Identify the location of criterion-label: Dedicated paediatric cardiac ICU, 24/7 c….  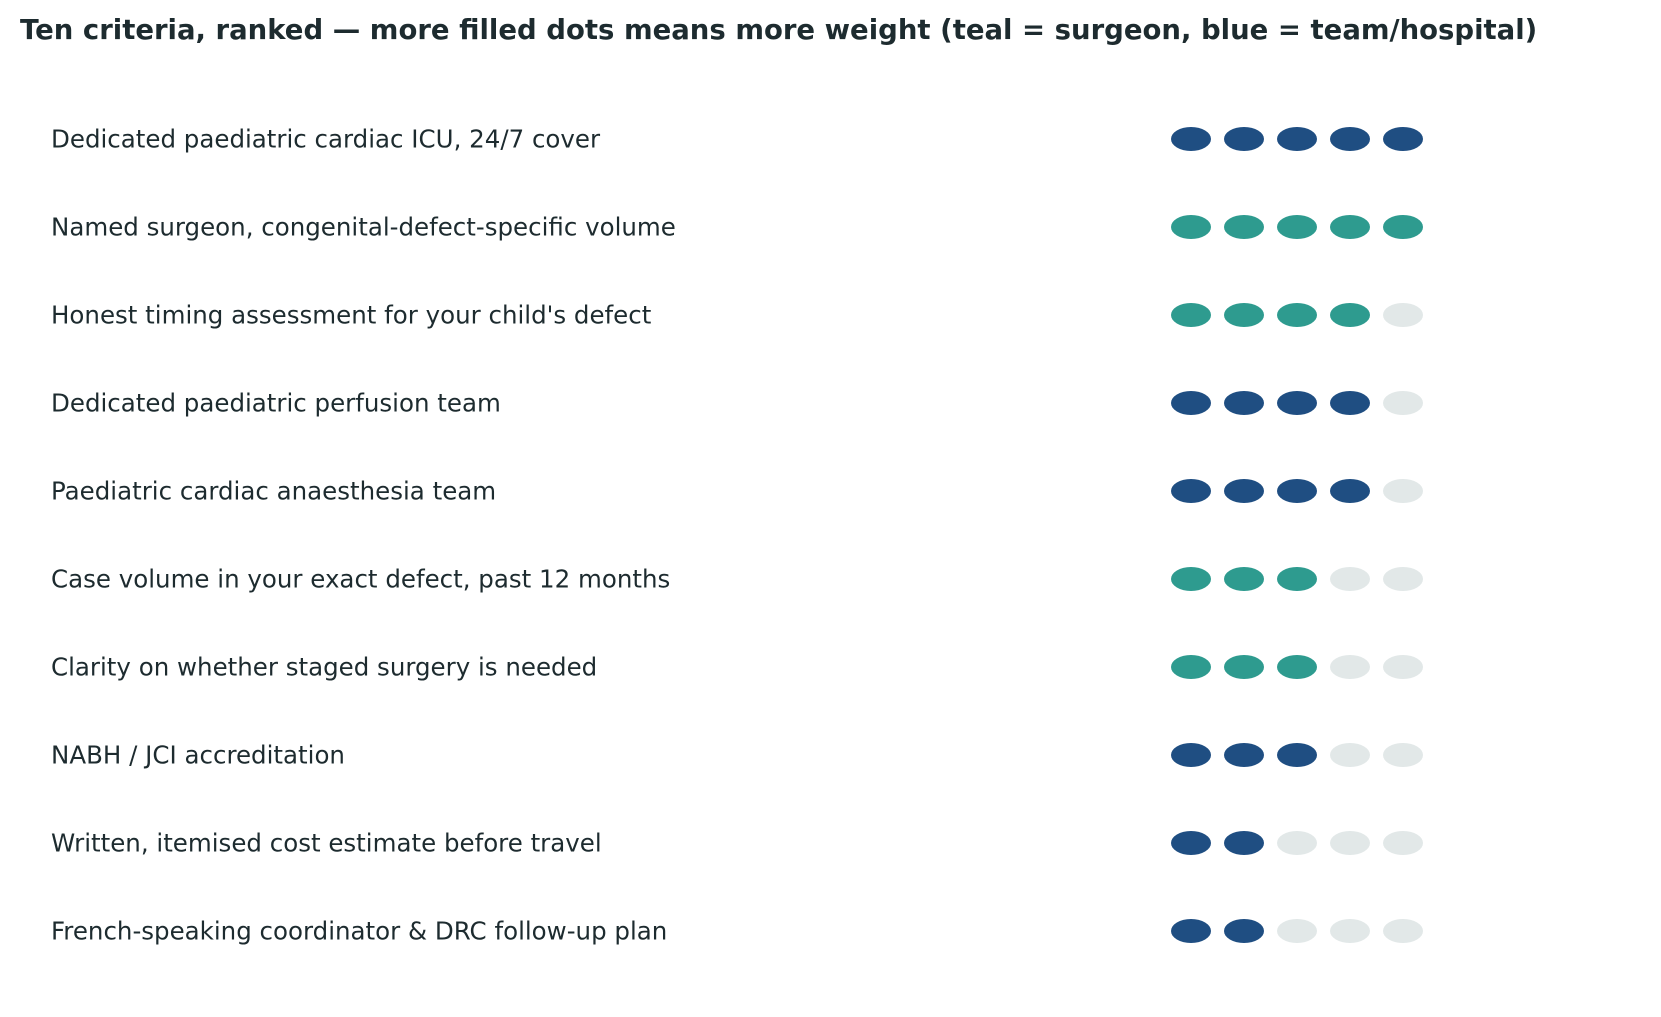
(326, 139).